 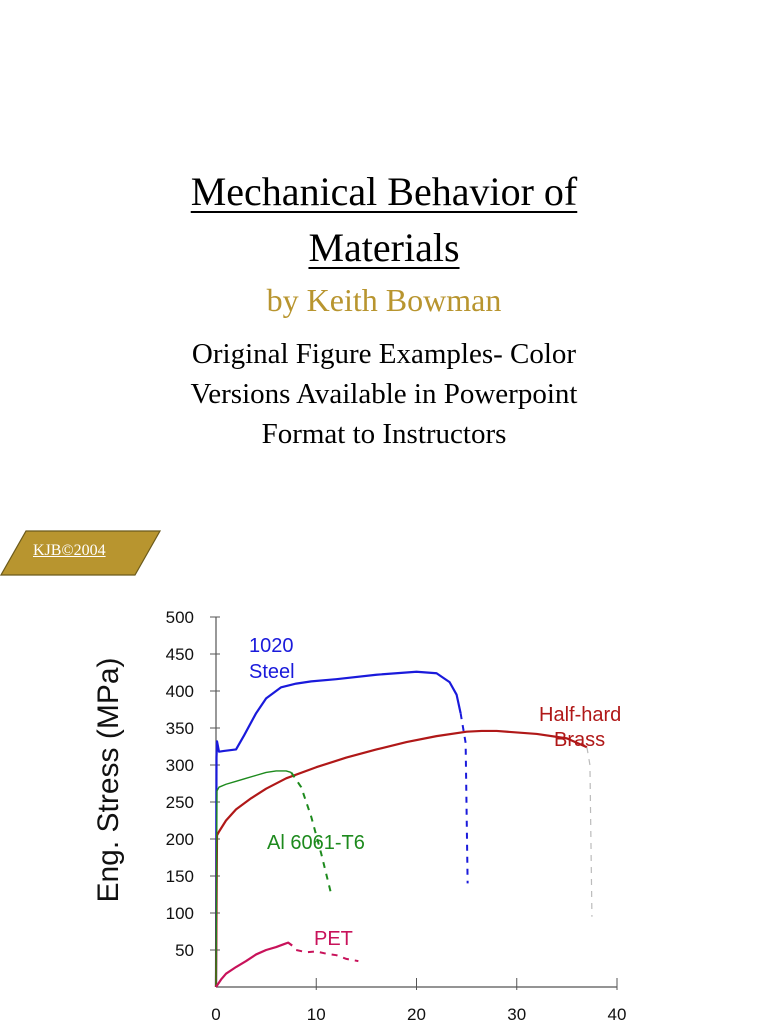 What do you see at coordinates (180, 765) in the screenshot?
I see `y-tick-label: 300` at bounding box center [180, 765].